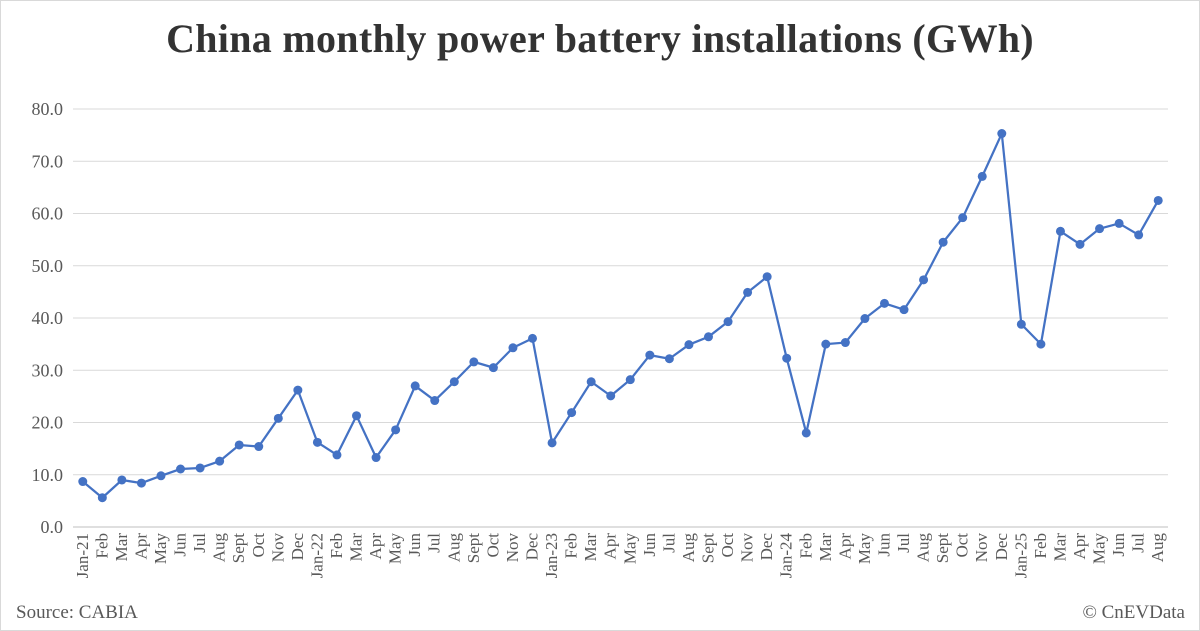 The image size is (1200, 631). I want to click on y-tick-label: 50.0, so click(48, 266).